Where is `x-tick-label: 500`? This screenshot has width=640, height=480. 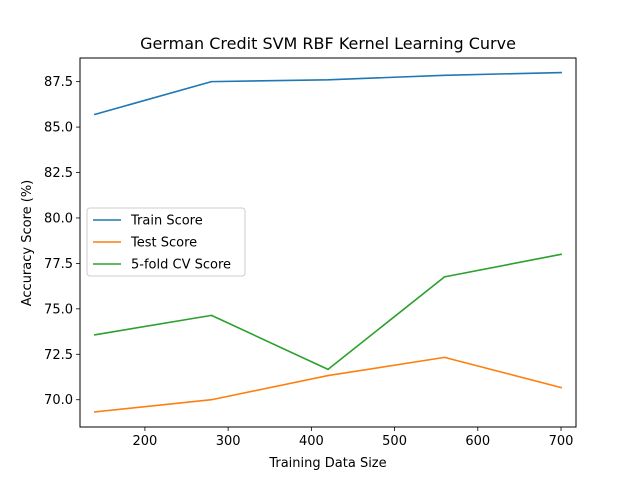 x-tick-label: 500 is located at coordinates (394, 441).